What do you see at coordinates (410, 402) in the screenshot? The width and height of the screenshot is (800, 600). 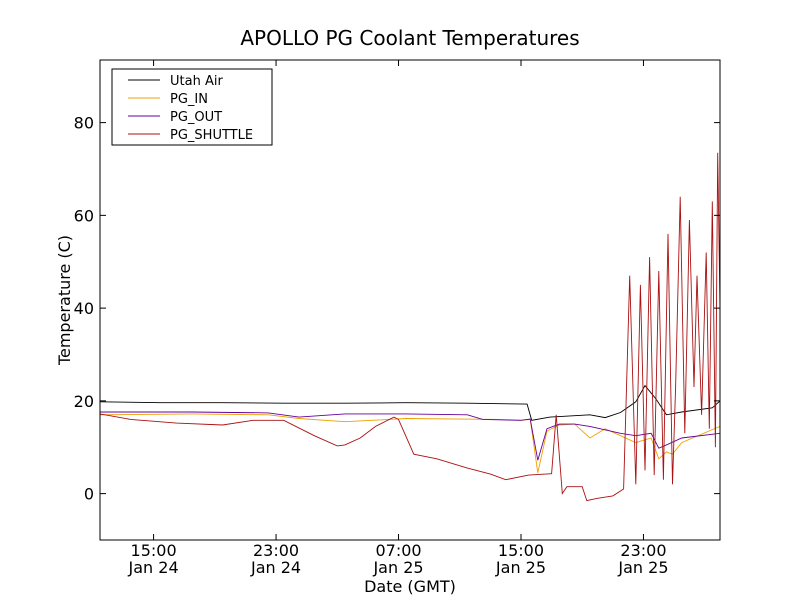 I see `series-line-utah-air` at bounding box center [410, 402].